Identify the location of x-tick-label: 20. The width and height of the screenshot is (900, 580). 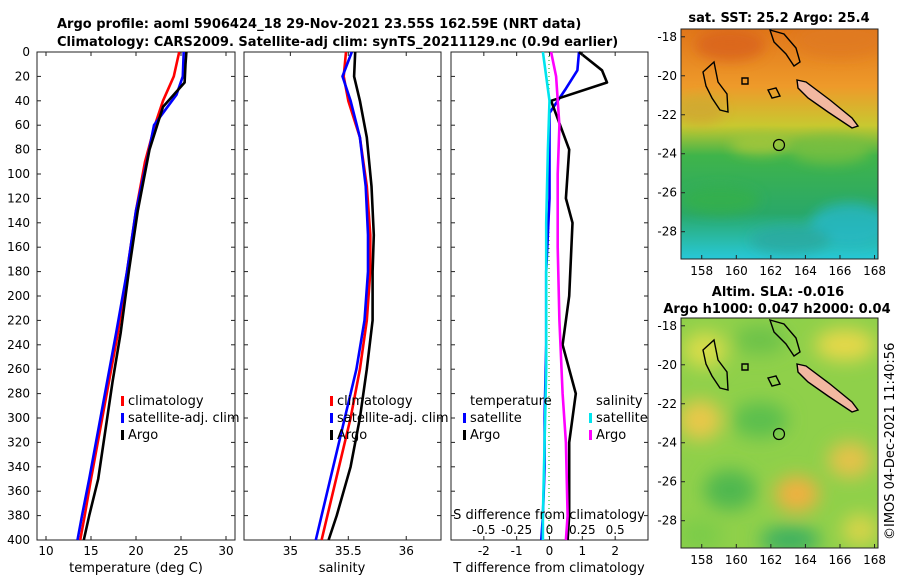
(135, 551).